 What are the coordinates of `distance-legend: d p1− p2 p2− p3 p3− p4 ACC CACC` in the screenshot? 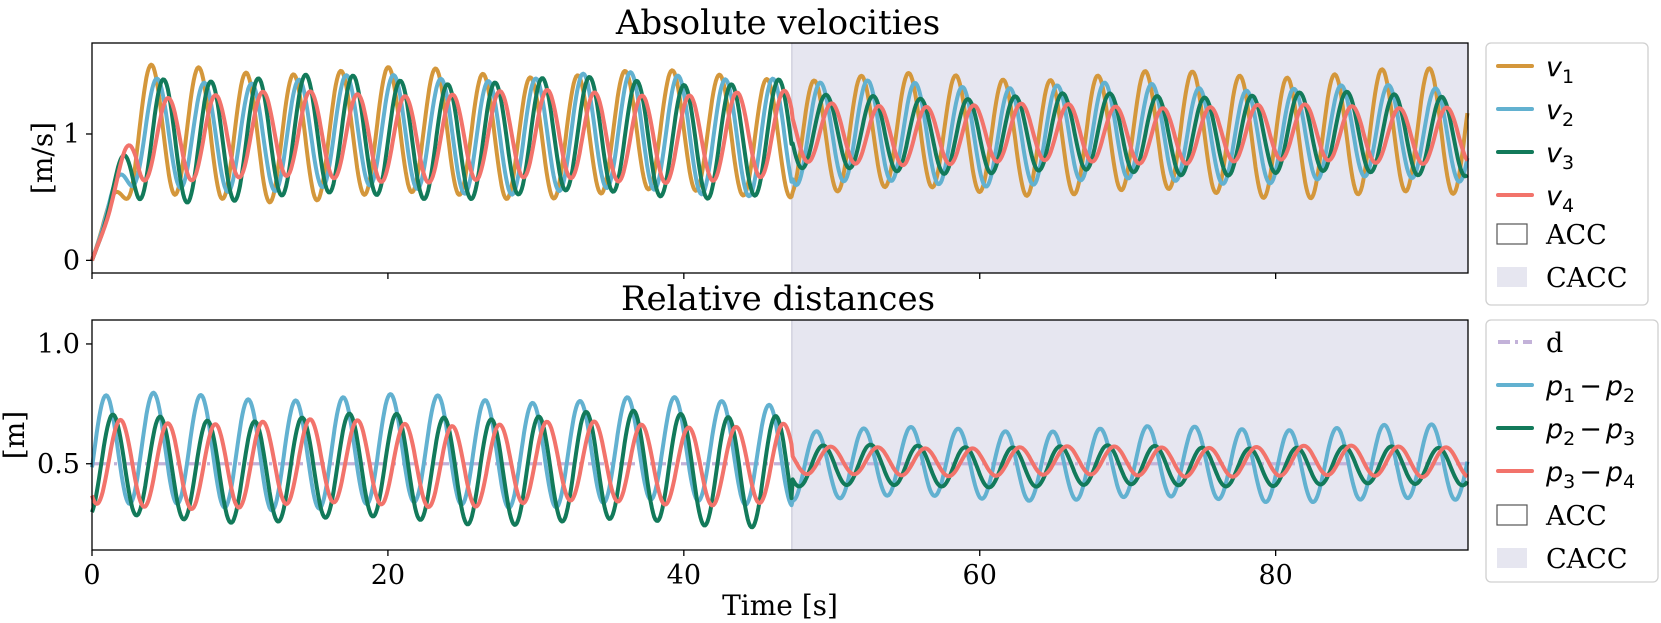 It's located at (1572, 451).